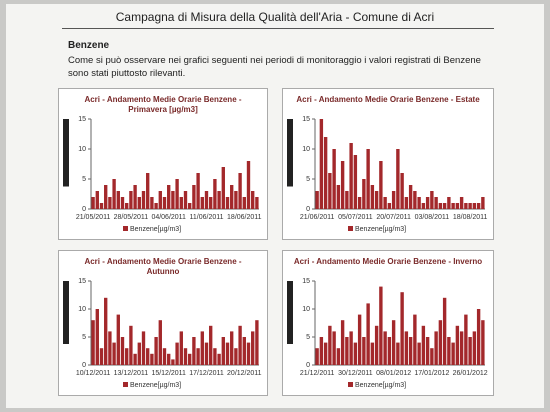  I want to click on x-tick-label: 20/12/2011, so click(244, 373).